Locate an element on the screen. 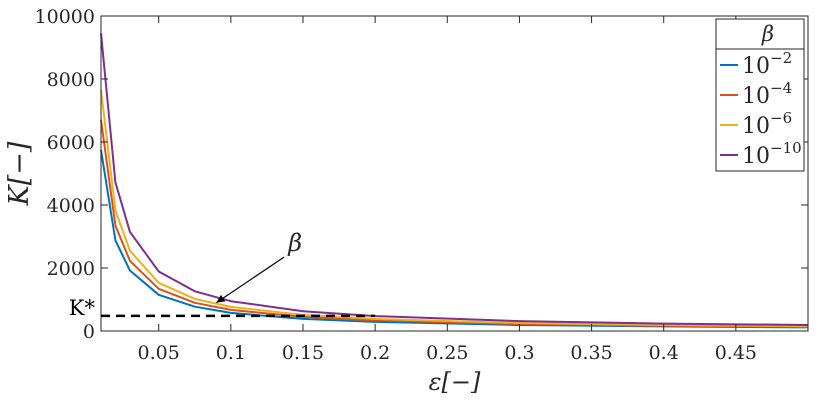 The width and height of the screenshot is (830, 401). beta-arrow-line is located at coordinates (250, 280).